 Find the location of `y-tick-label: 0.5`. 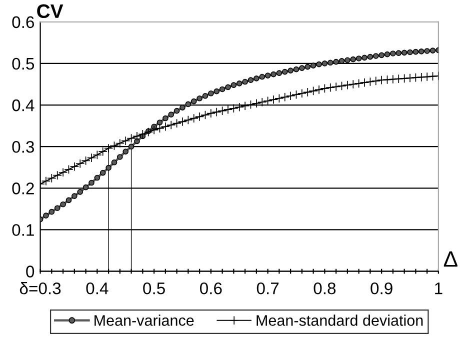

y-tick-label: 0.5 is located at coordinates (23, 64).